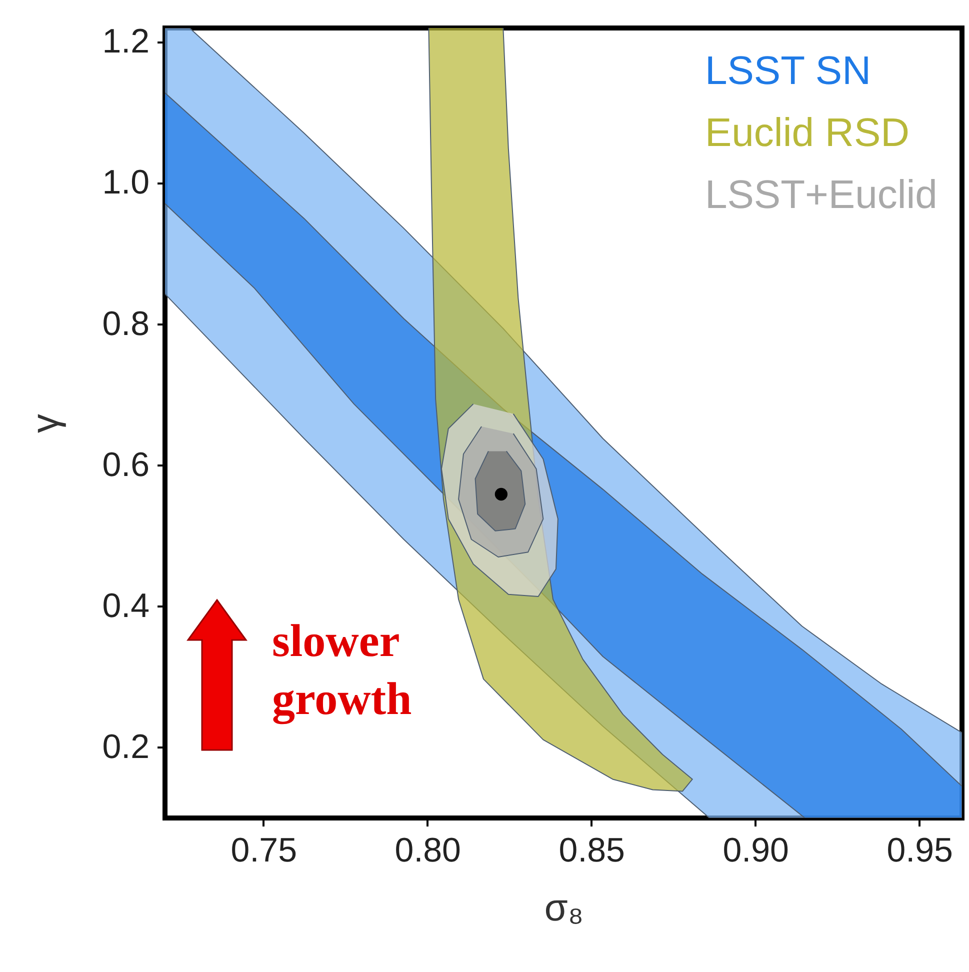  Describe the element at coordinates (919, 851) in the screenshot. I see `x-tick-label: 0.95` at that location.